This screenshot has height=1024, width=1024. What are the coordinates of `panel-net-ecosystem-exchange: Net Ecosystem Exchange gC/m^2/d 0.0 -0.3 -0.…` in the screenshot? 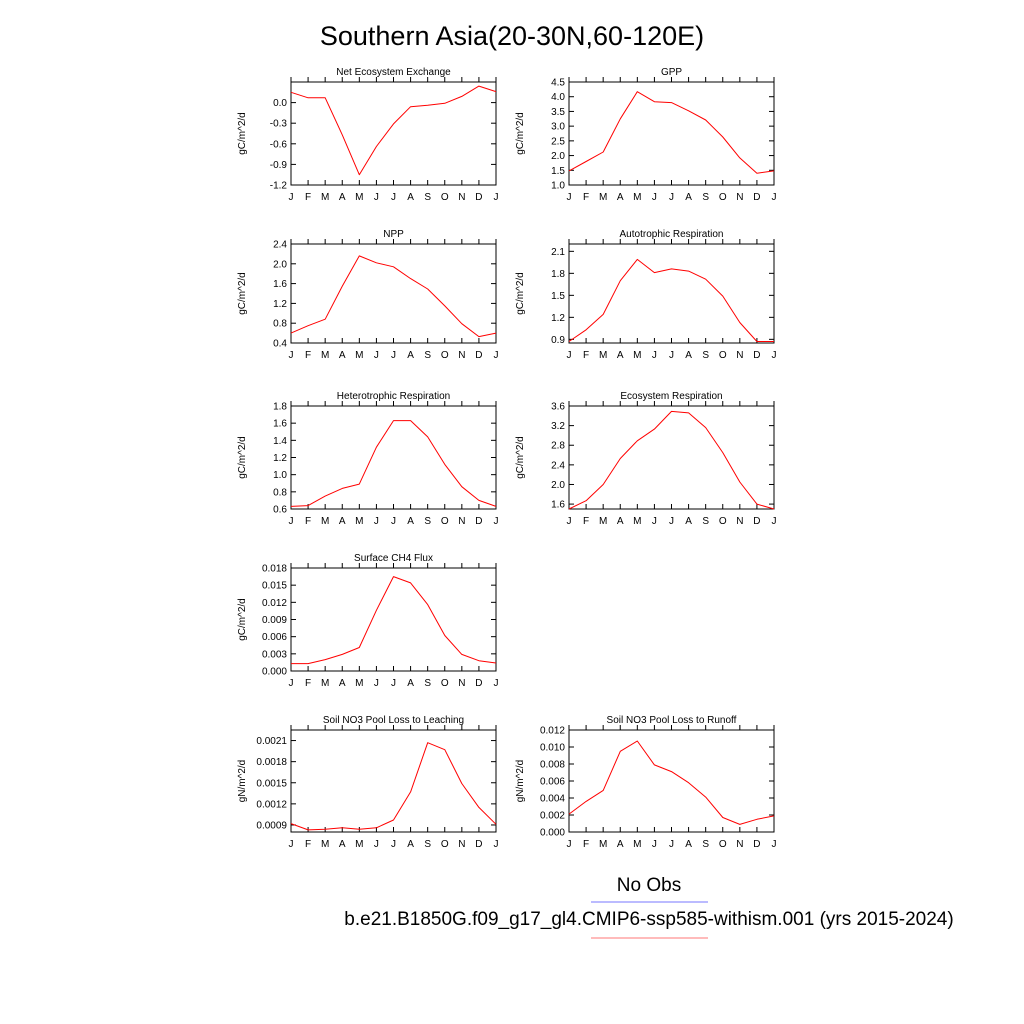 It's located at (368, 135).